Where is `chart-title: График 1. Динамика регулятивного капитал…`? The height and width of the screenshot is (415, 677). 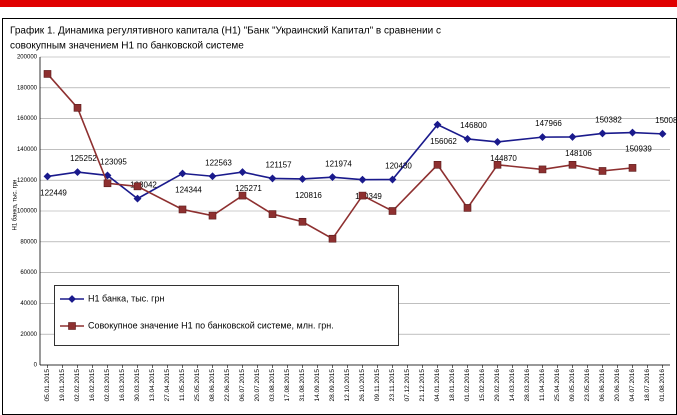
chart-title: График 1. Динамика регулятивного капитал… is located at coordinates (225, 31).